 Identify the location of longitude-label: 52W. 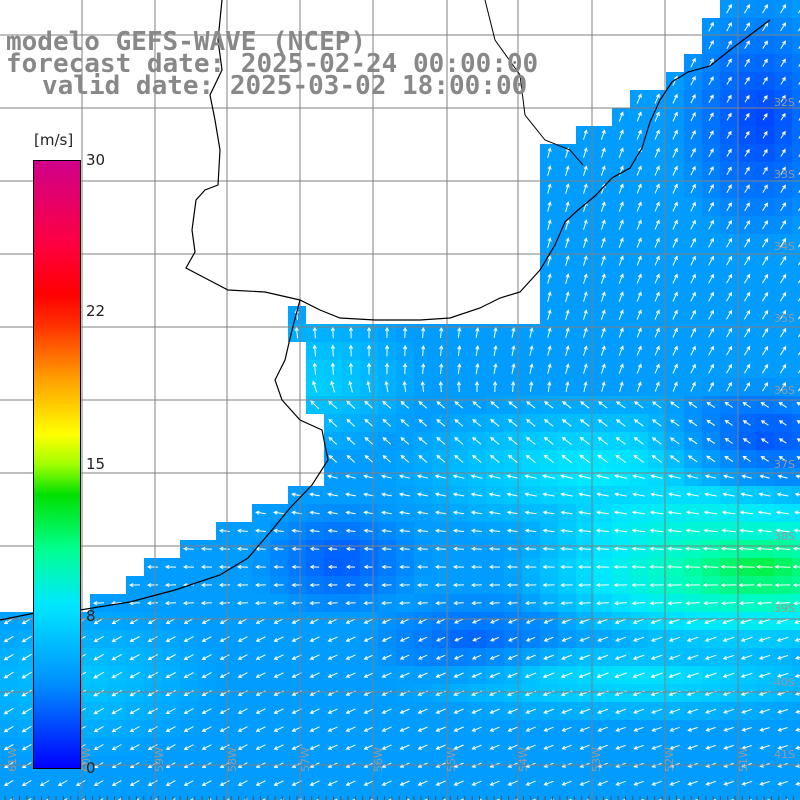
(669, 759).